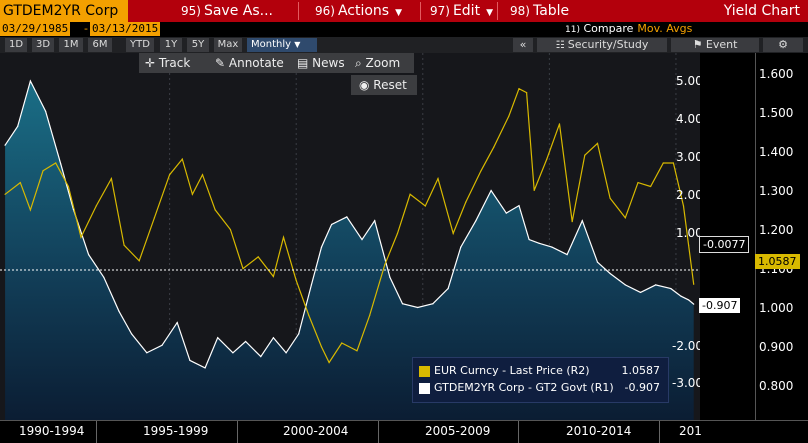 Image resolution: width=808 pixels, height=443 pixels. I want to click on actions-button: 96) Actions ▼, so click(359, 11).